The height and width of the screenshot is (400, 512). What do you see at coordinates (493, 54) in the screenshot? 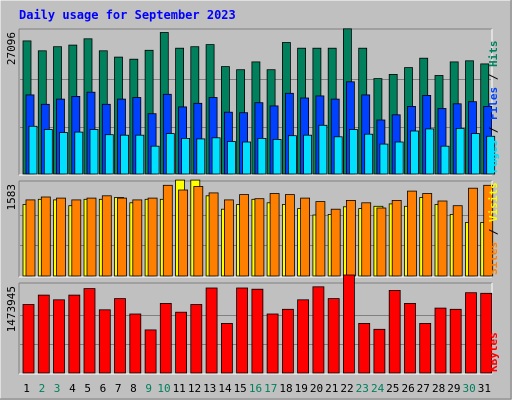
I see `legend-hits: Hits` at bounding box center [493, 54].